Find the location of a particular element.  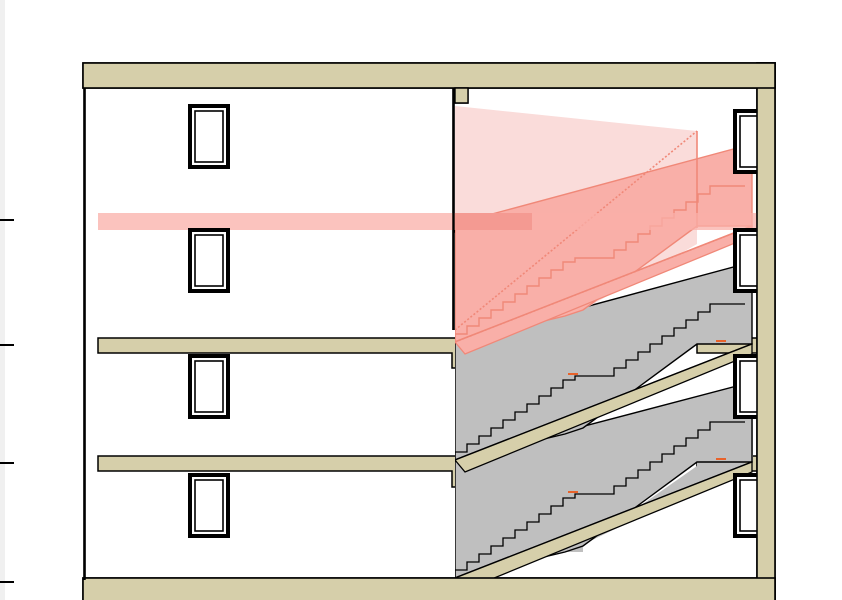

selection-band-light is located at coordinates (427, 221).